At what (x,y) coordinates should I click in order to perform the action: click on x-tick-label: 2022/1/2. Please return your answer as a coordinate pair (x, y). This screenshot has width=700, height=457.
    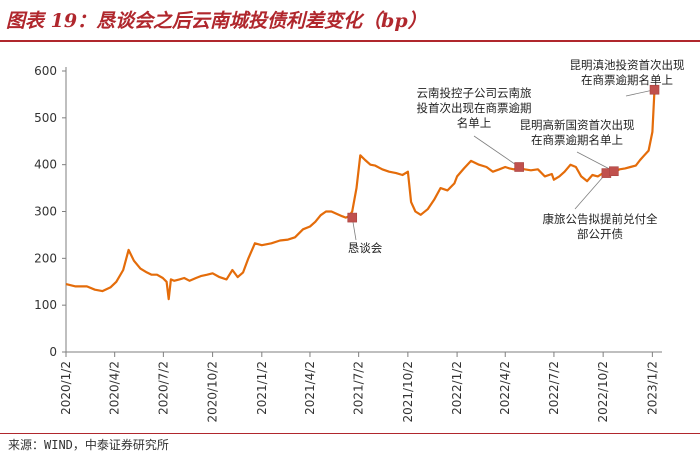
    Looking at the image, I should click on (457, 388).